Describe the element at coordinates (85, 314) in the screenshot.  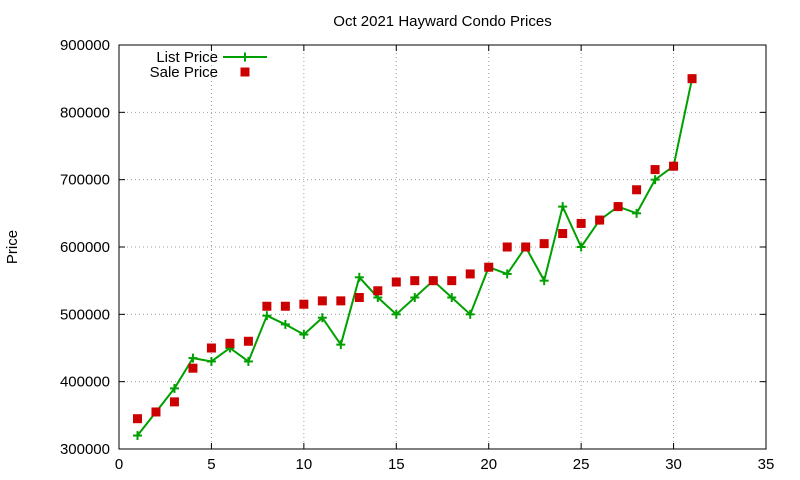
I see `y-tick-label: 500000` at that location.